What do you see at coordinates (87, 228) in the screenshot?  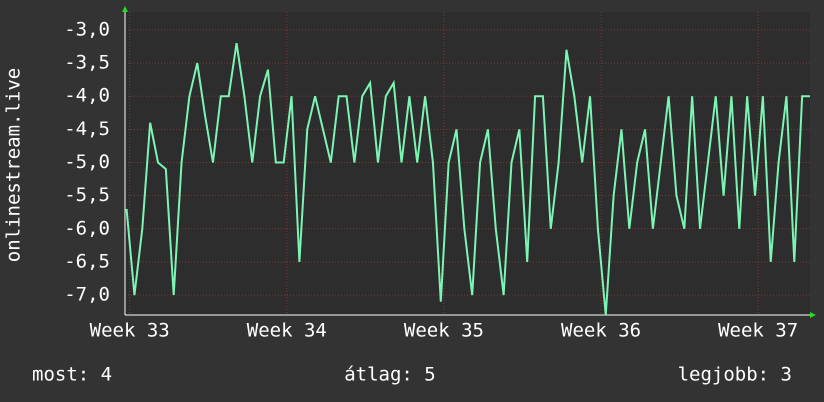 I see `y-tick-label: -6,0` at bounding box center [87, 228].